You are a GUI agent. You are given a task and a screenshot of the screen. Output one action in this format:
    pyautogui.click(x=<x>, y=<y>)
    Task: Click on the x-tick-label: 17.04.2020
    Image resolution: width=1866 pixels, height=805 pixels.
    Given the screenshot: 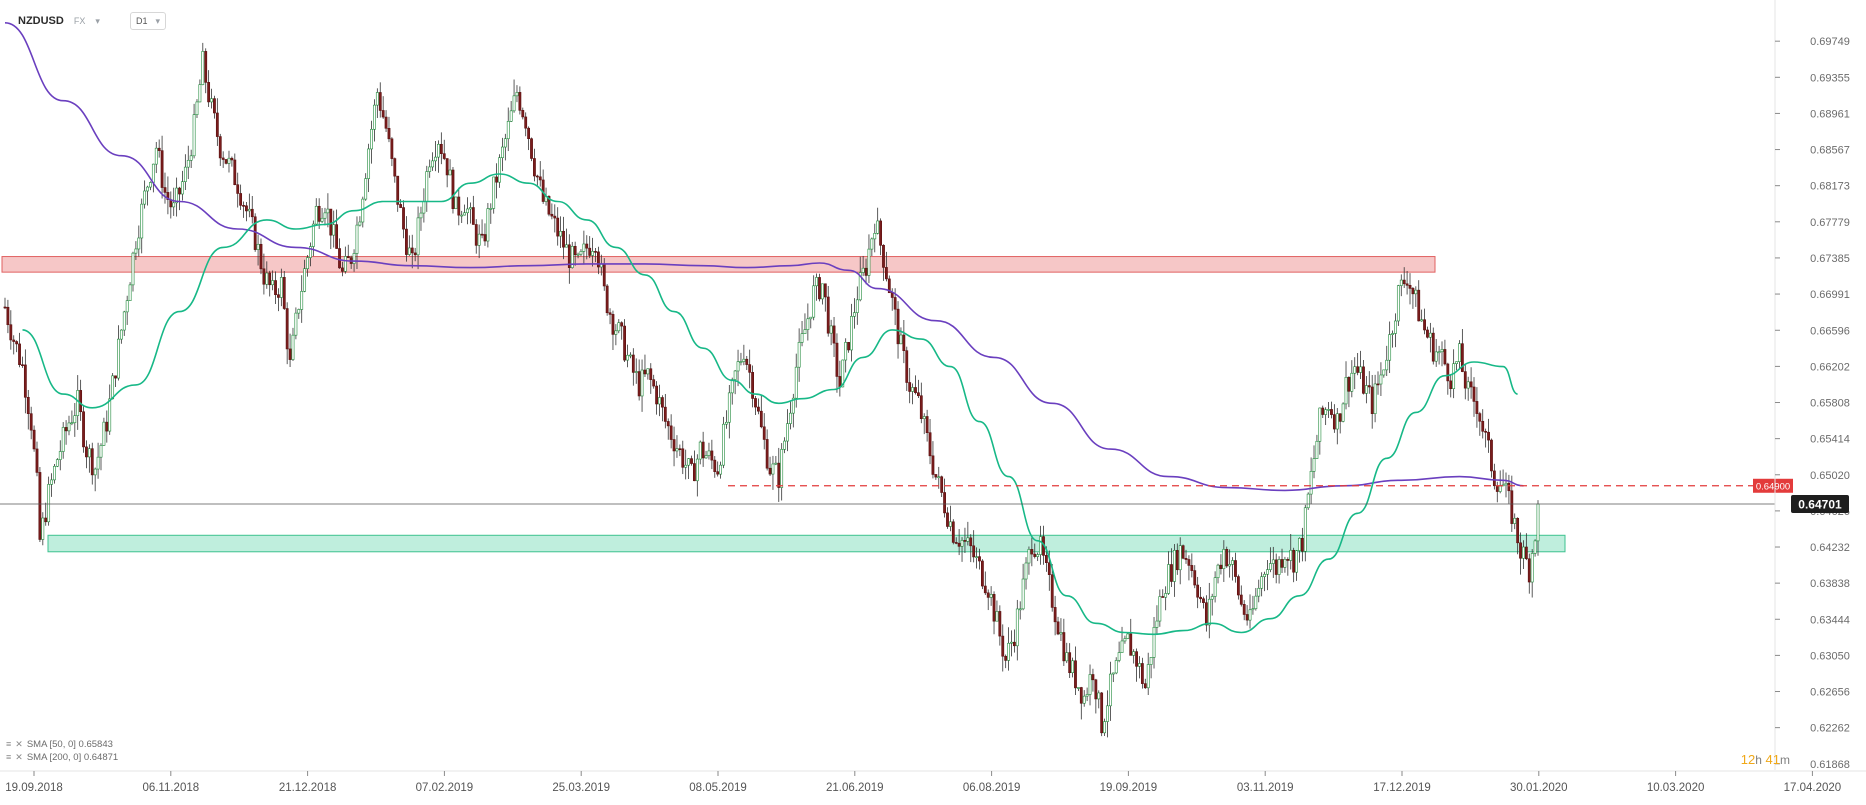 What is the action you would take?
    pyautogui.click(x=1813, y=788)
    